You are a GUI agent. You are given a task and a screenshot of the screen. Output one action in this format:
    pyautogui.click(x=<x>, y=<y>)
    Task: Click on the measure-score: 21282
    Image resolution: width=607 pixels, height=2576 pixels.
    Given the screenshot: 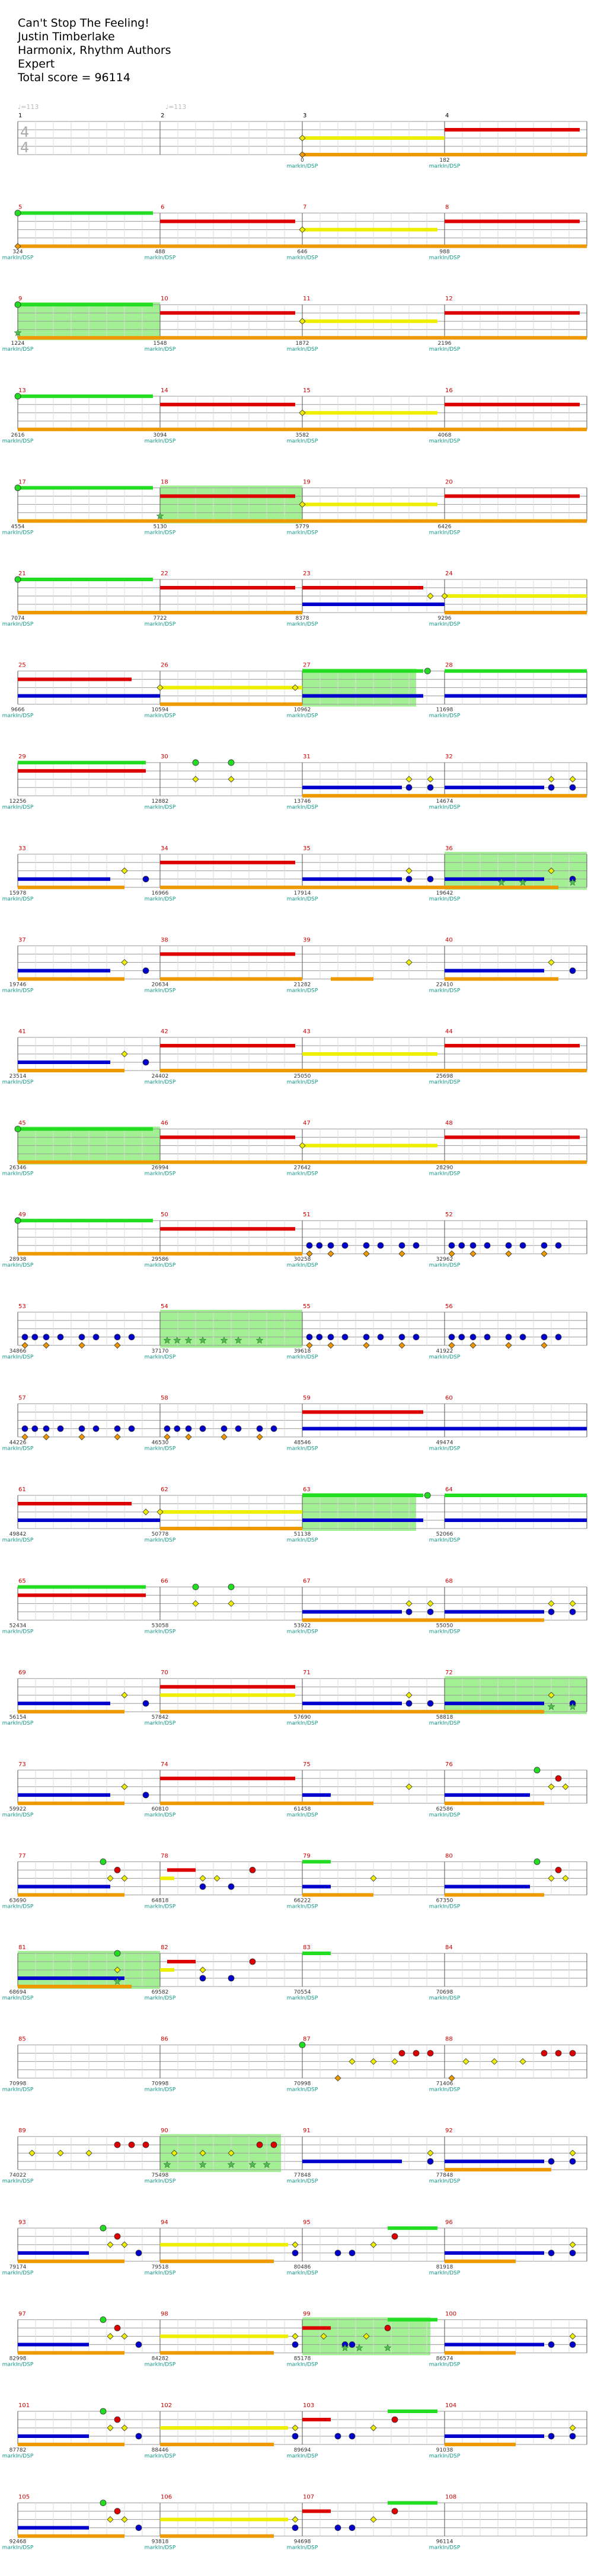 What is the action you would take?
    pyautogui.click(x=302, y=985)
    